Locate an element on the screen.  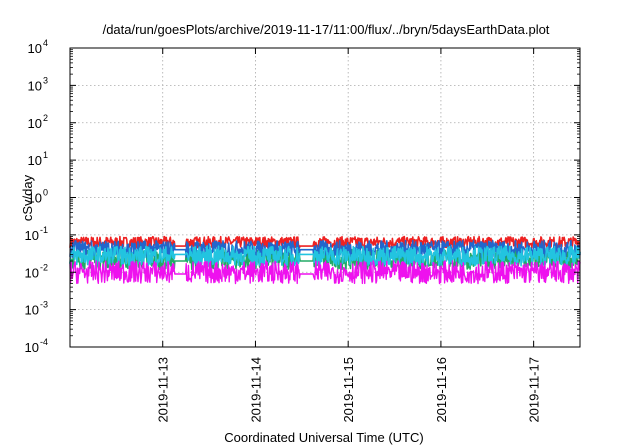
x-axis-label: Coordinated Universal Time (UTC) is located at coordinates (323, 437).